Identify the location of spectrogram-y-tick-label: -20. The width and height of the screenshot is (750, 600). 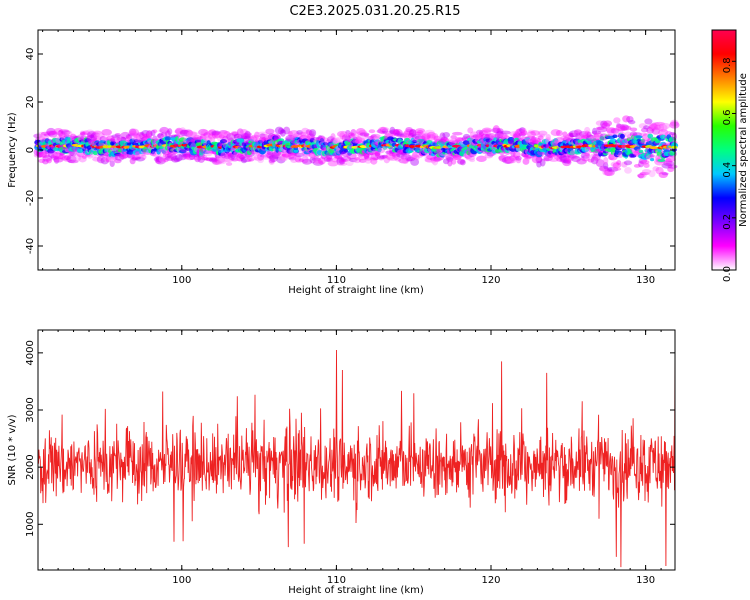
(30, 198).